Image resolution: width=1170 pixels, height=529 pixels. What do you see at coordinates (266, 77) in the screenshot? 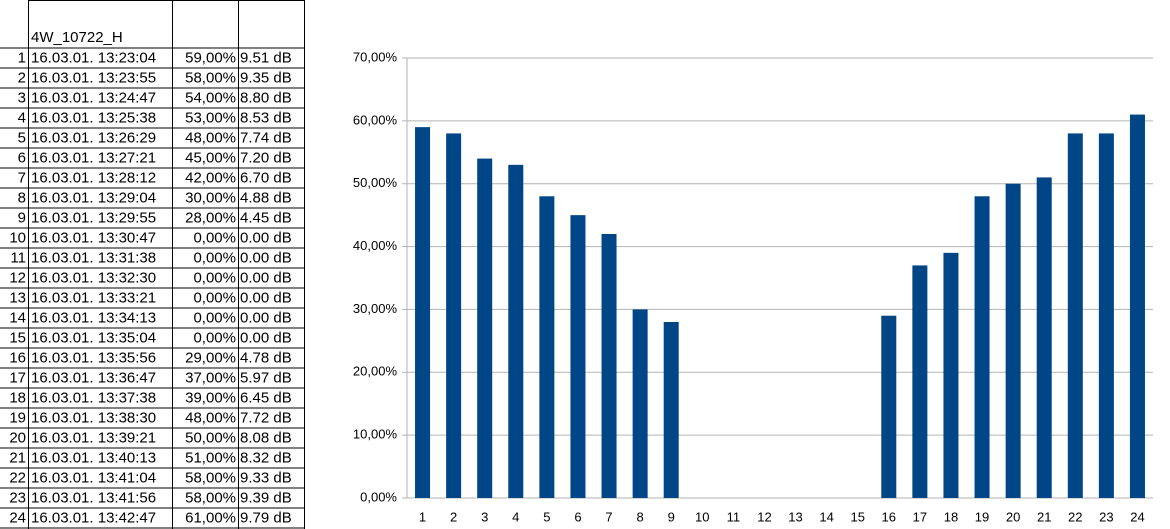
I see `snr-db: 9.35 dB` at bounding box center [266, 77].